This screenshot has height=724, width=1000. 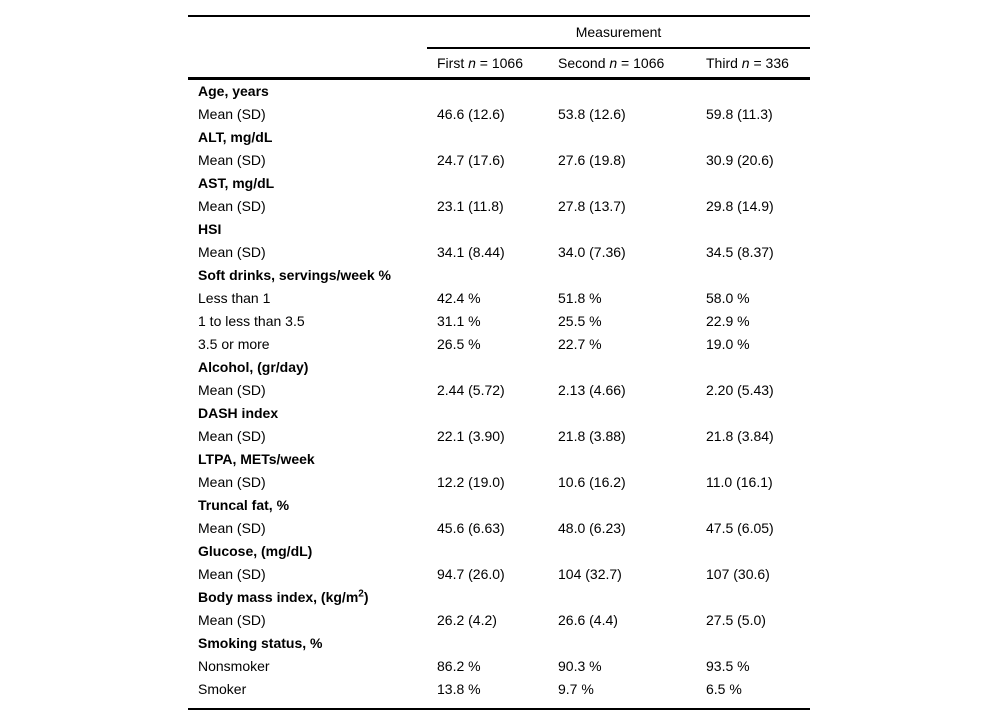 What do you see at coordinates (592, 390) in the screenshot?
I see `cell-second: 2.13 (4.66)` at bounding box center [592, 390].